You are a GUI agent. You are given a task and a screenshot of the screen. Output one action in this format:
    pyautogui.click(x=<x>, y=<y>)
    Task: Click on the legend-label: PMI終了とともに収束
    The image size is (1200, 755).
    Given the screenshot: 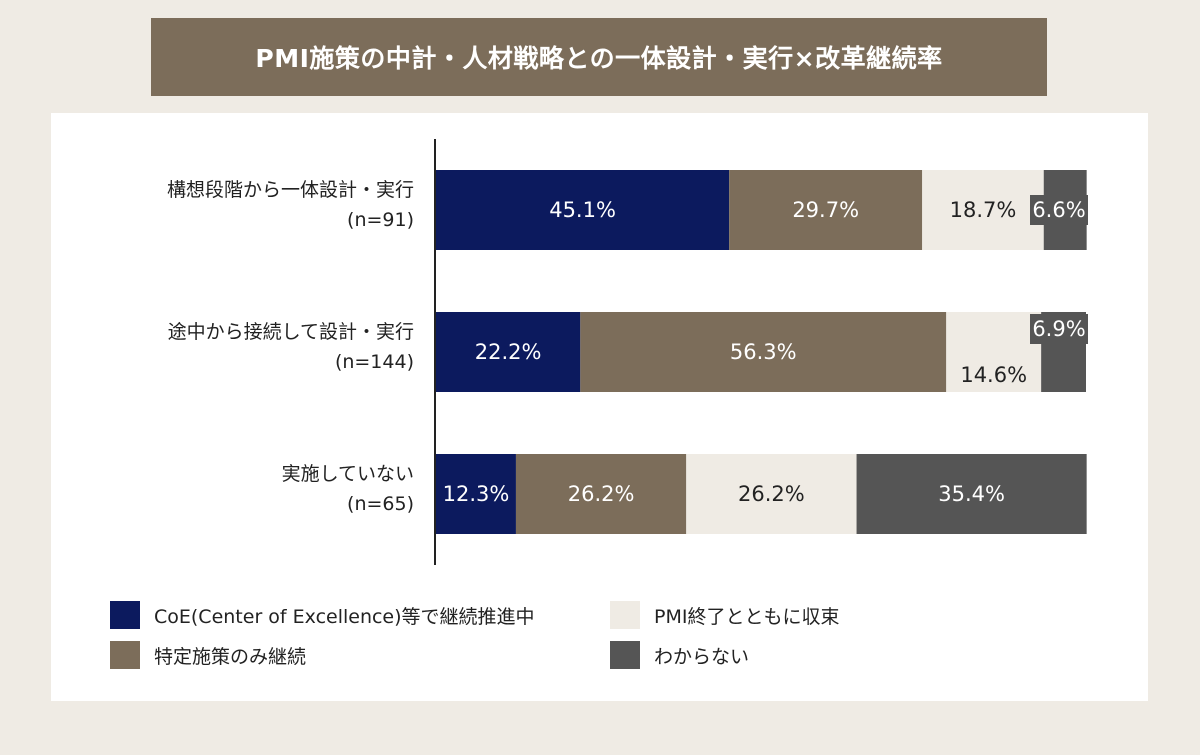 What is the action you would take?
    pyautogui.click(x=747, y=616)
    